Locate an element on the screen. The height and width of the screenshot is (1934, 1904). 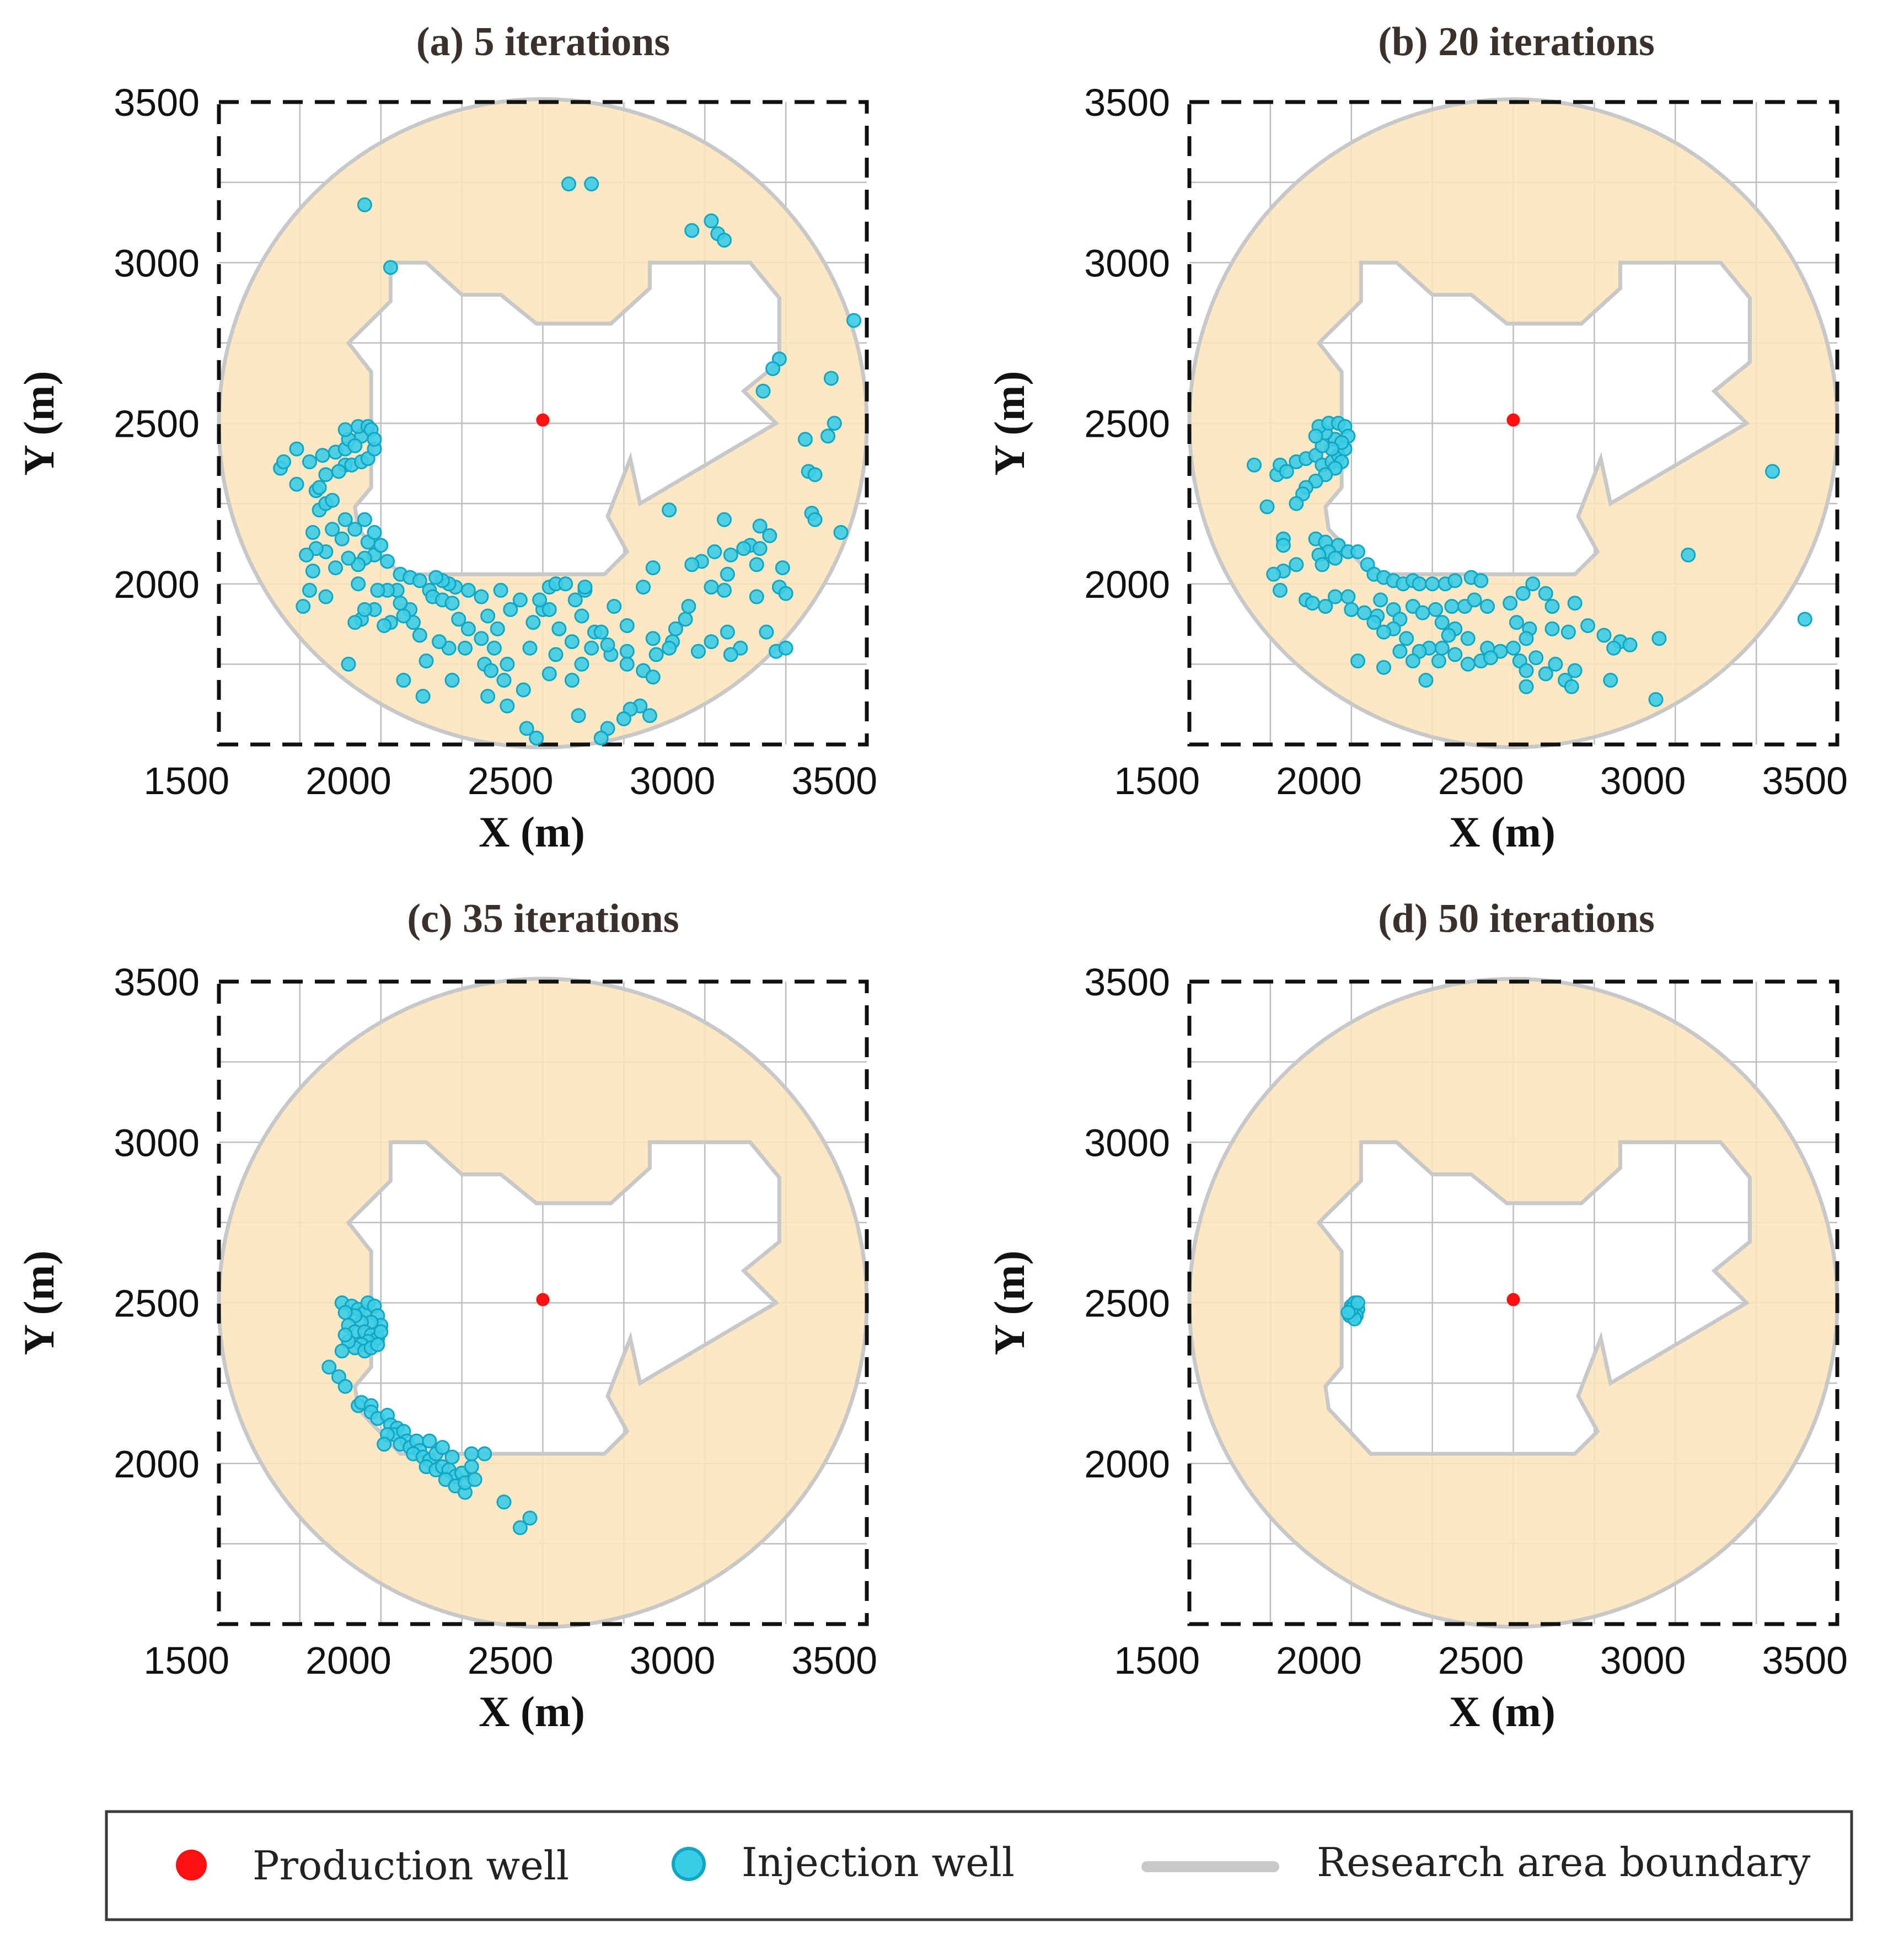
legend-injection-marker is located at coordinates (689, 1864).